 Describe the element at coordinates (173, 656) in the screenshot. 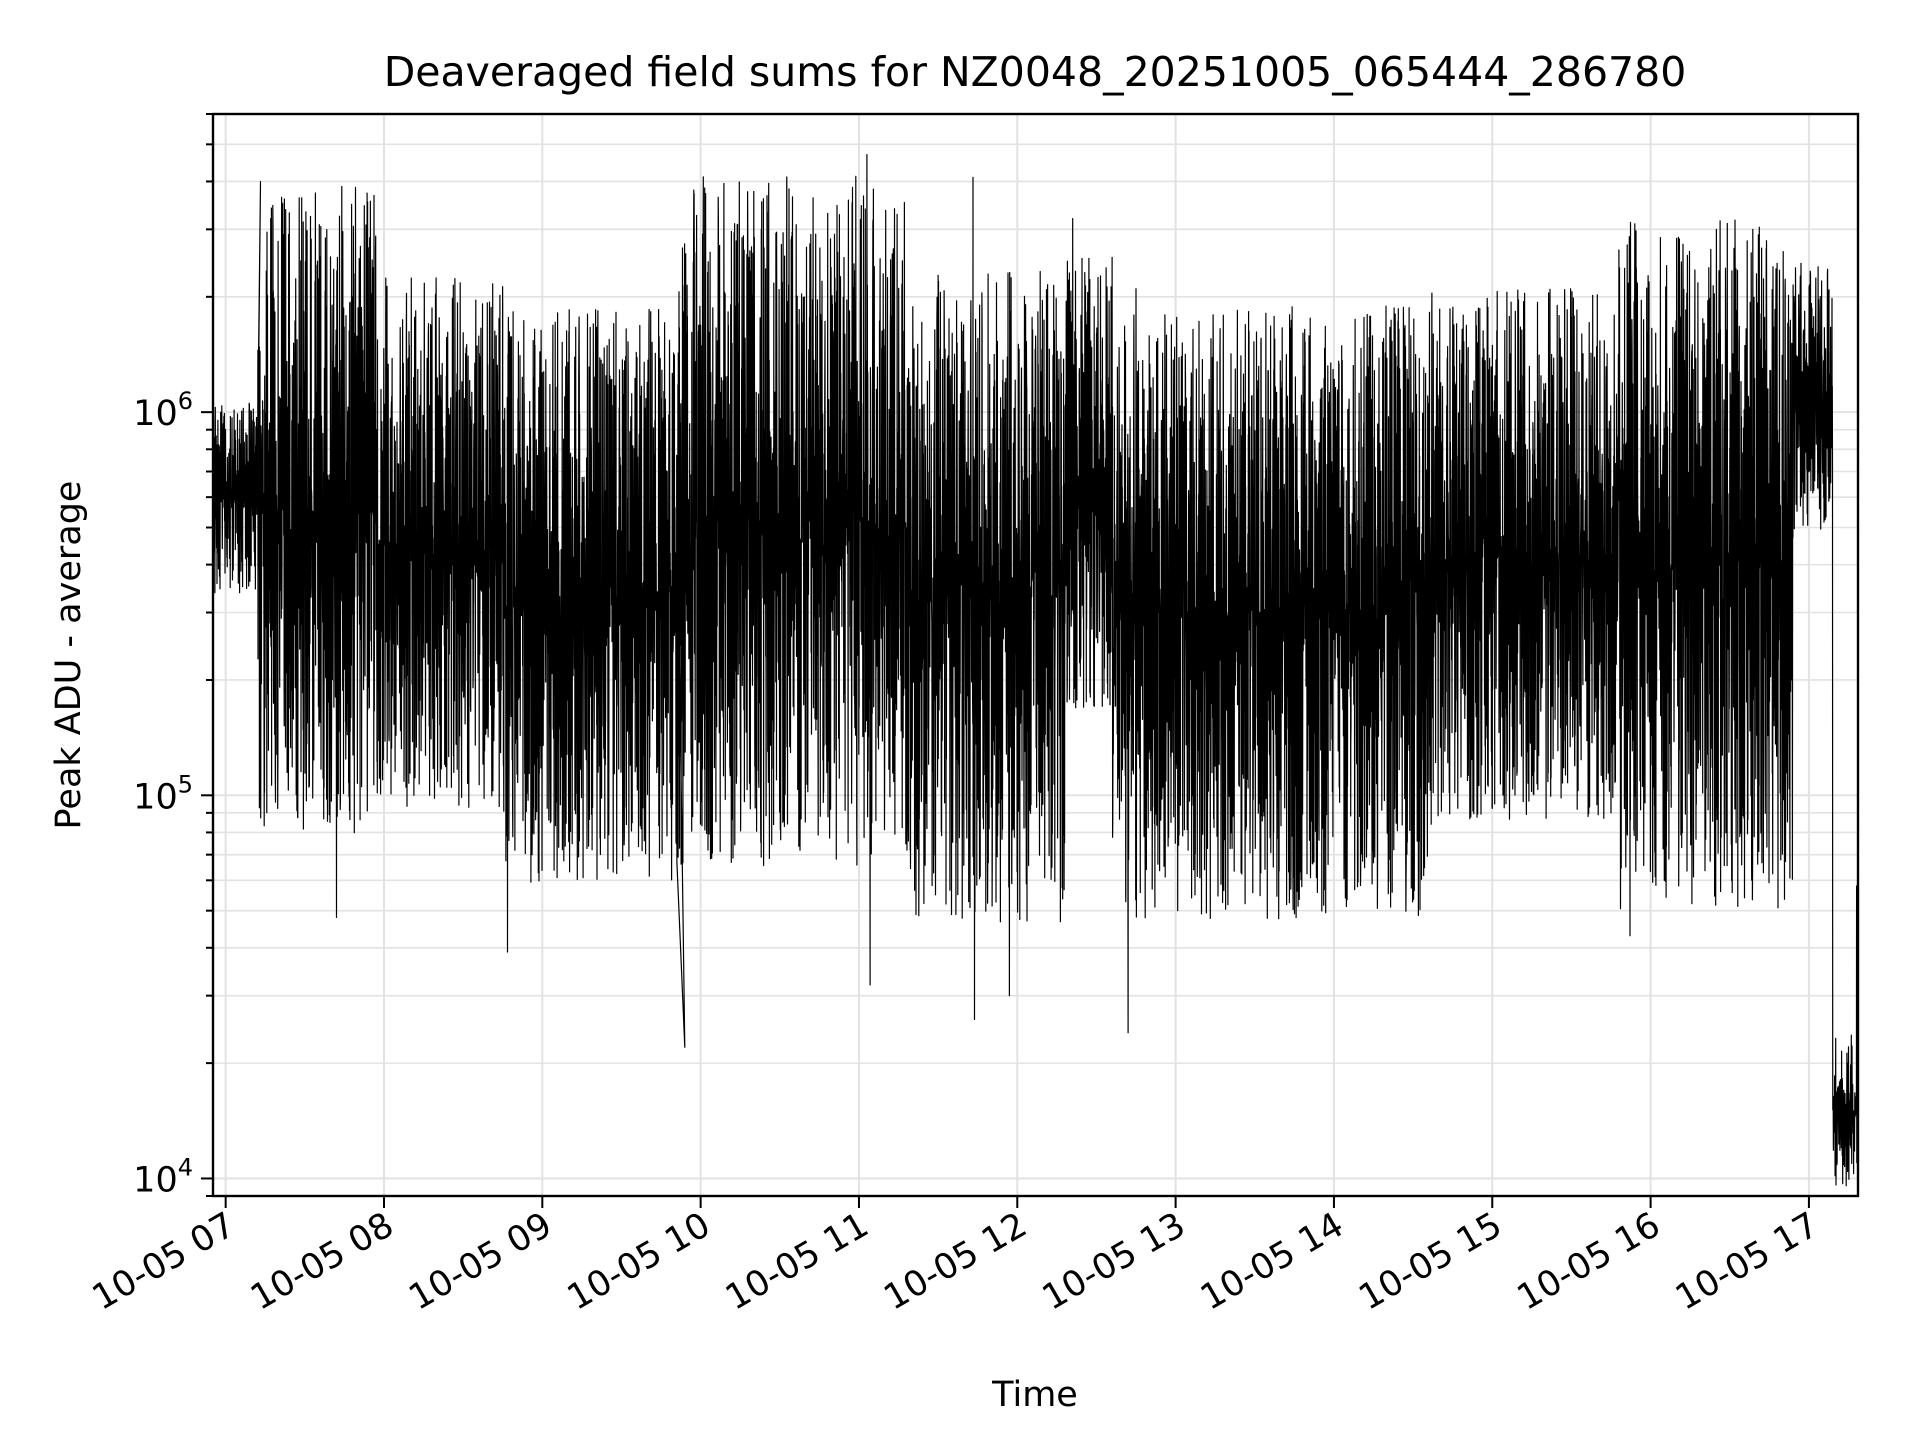

I see `y-axis-ticks: 10⁴ 10⁵ 10⁶` at that location.